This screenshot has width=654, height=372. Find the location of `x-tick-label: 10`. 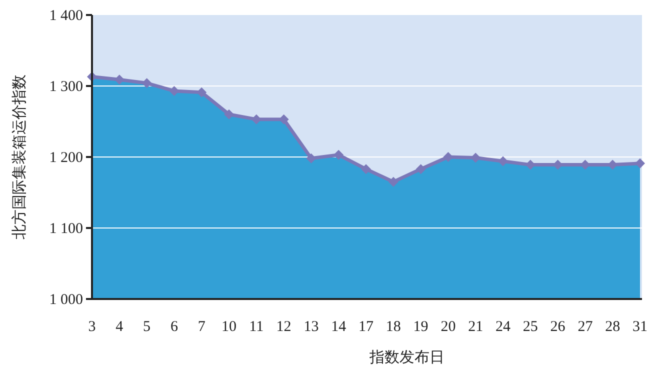

x-tick-label: 10 is located at coordinates (229, 327).